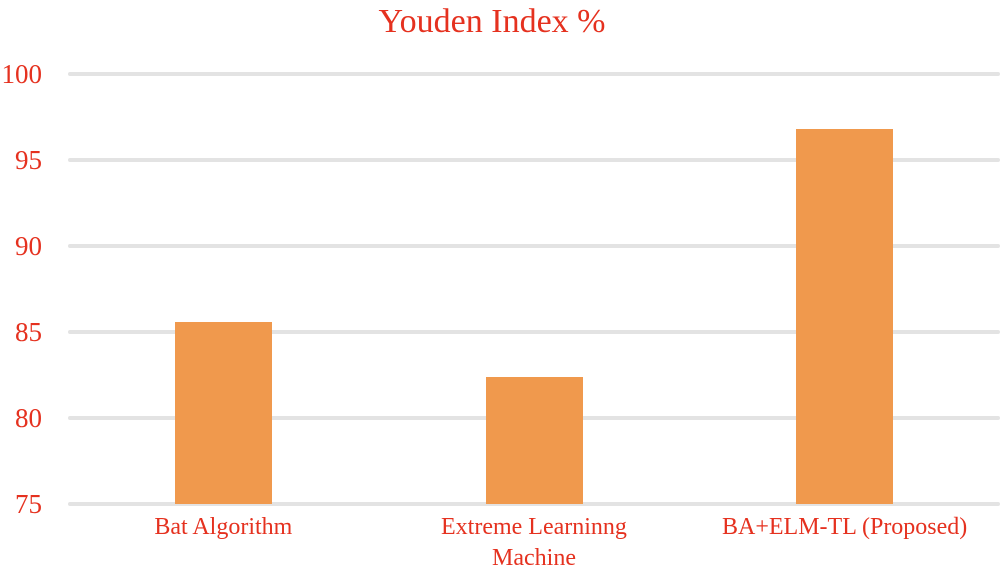  What do you see at coordinates (492, 21) in the screenshot?
I see `chart-title: Youden Index %` at bounding box center [492, 21].